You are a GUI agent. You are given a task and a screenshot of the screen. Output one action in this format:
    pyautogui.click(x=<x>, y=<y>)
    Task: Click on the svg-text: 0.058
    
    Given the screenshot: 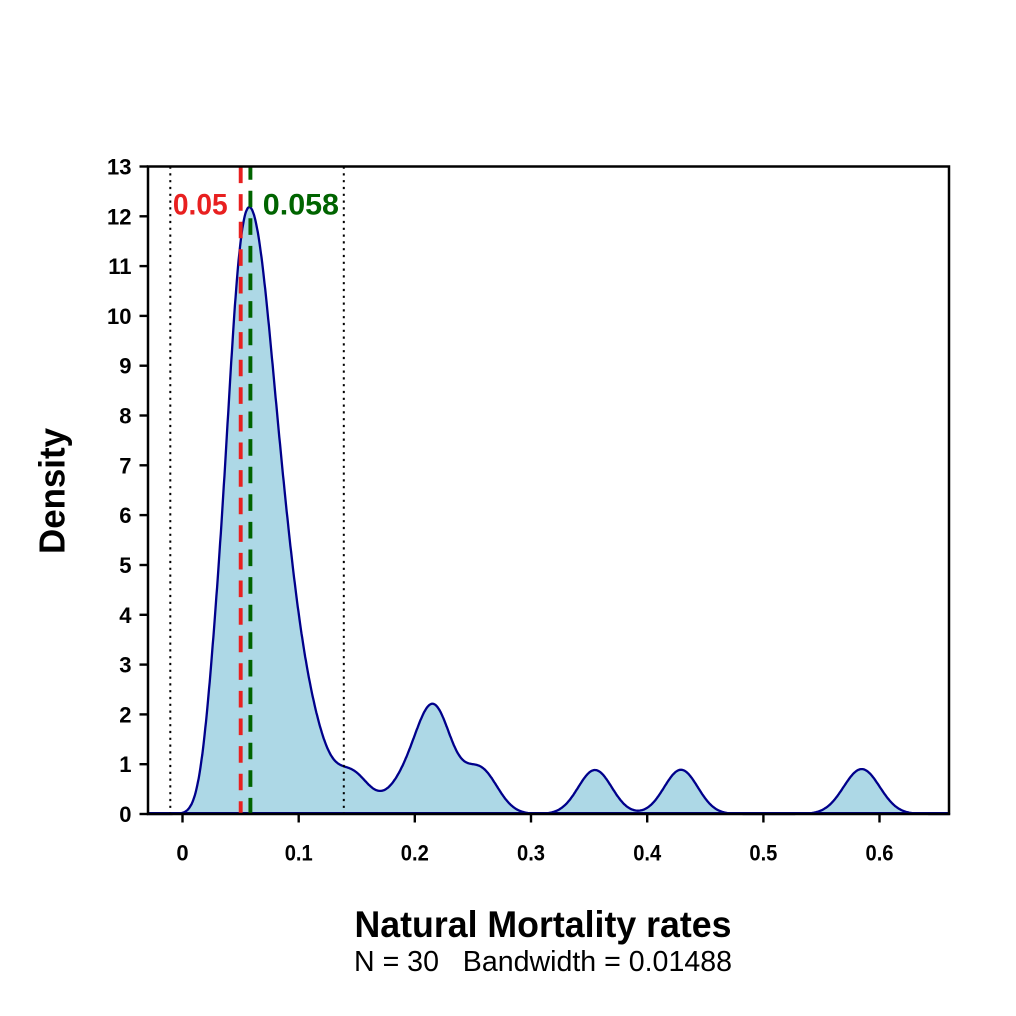 What is the action you would take?
    pyautogui.click(x=301, y=204)
    